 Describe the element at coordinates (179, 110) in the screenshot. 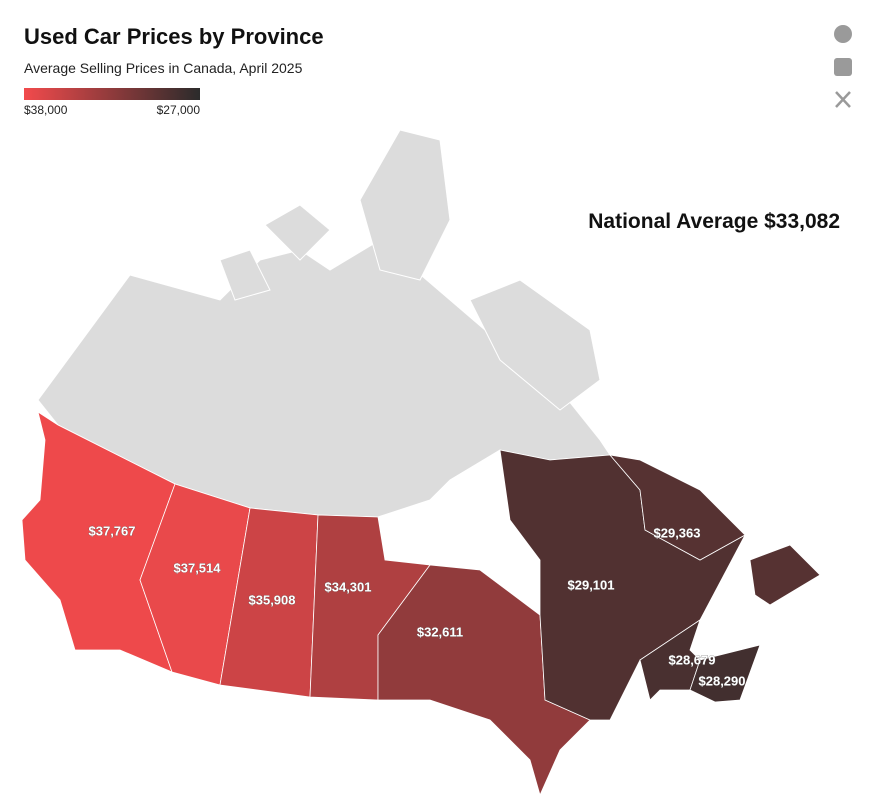

I see `legend-label: $27,000` at that location.